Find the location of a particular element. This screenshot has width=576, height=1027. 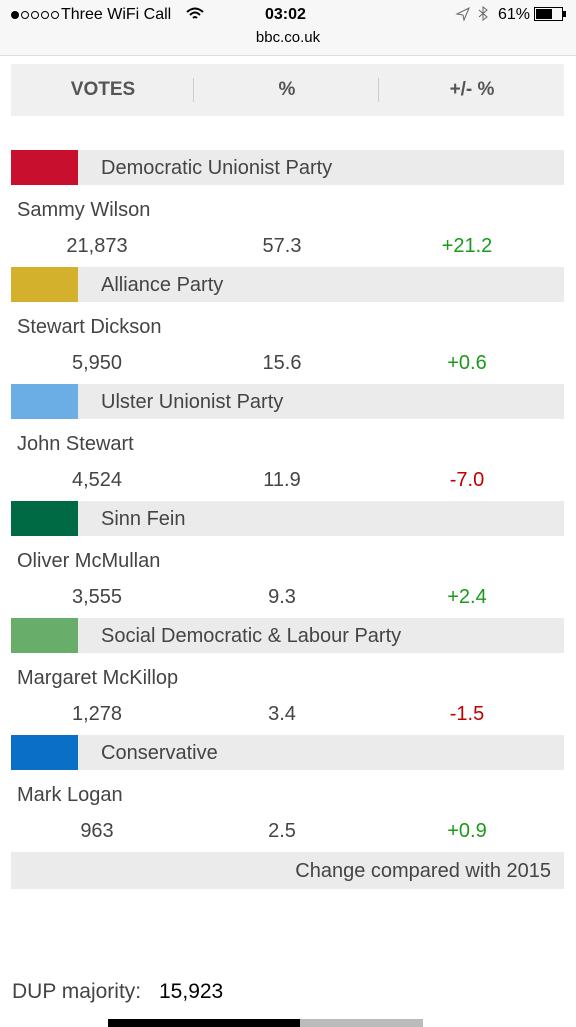

party-name: Democratic Unionist Party is located at coordinates (217, 168).